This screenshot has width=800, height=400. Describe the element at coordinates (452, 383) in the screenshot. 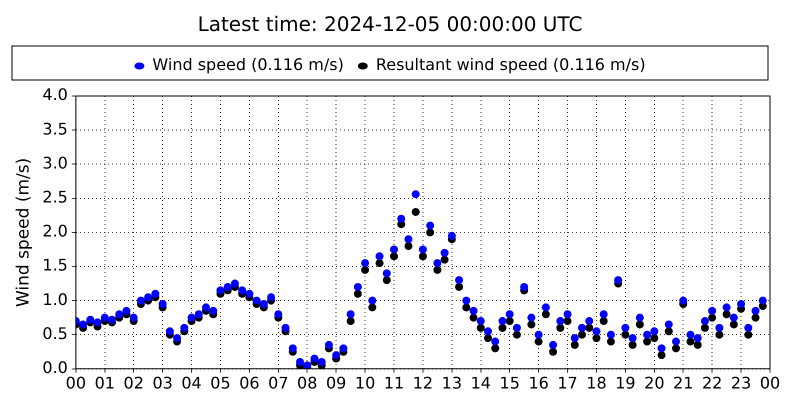

I see `x-tick-label: 13` at that location.